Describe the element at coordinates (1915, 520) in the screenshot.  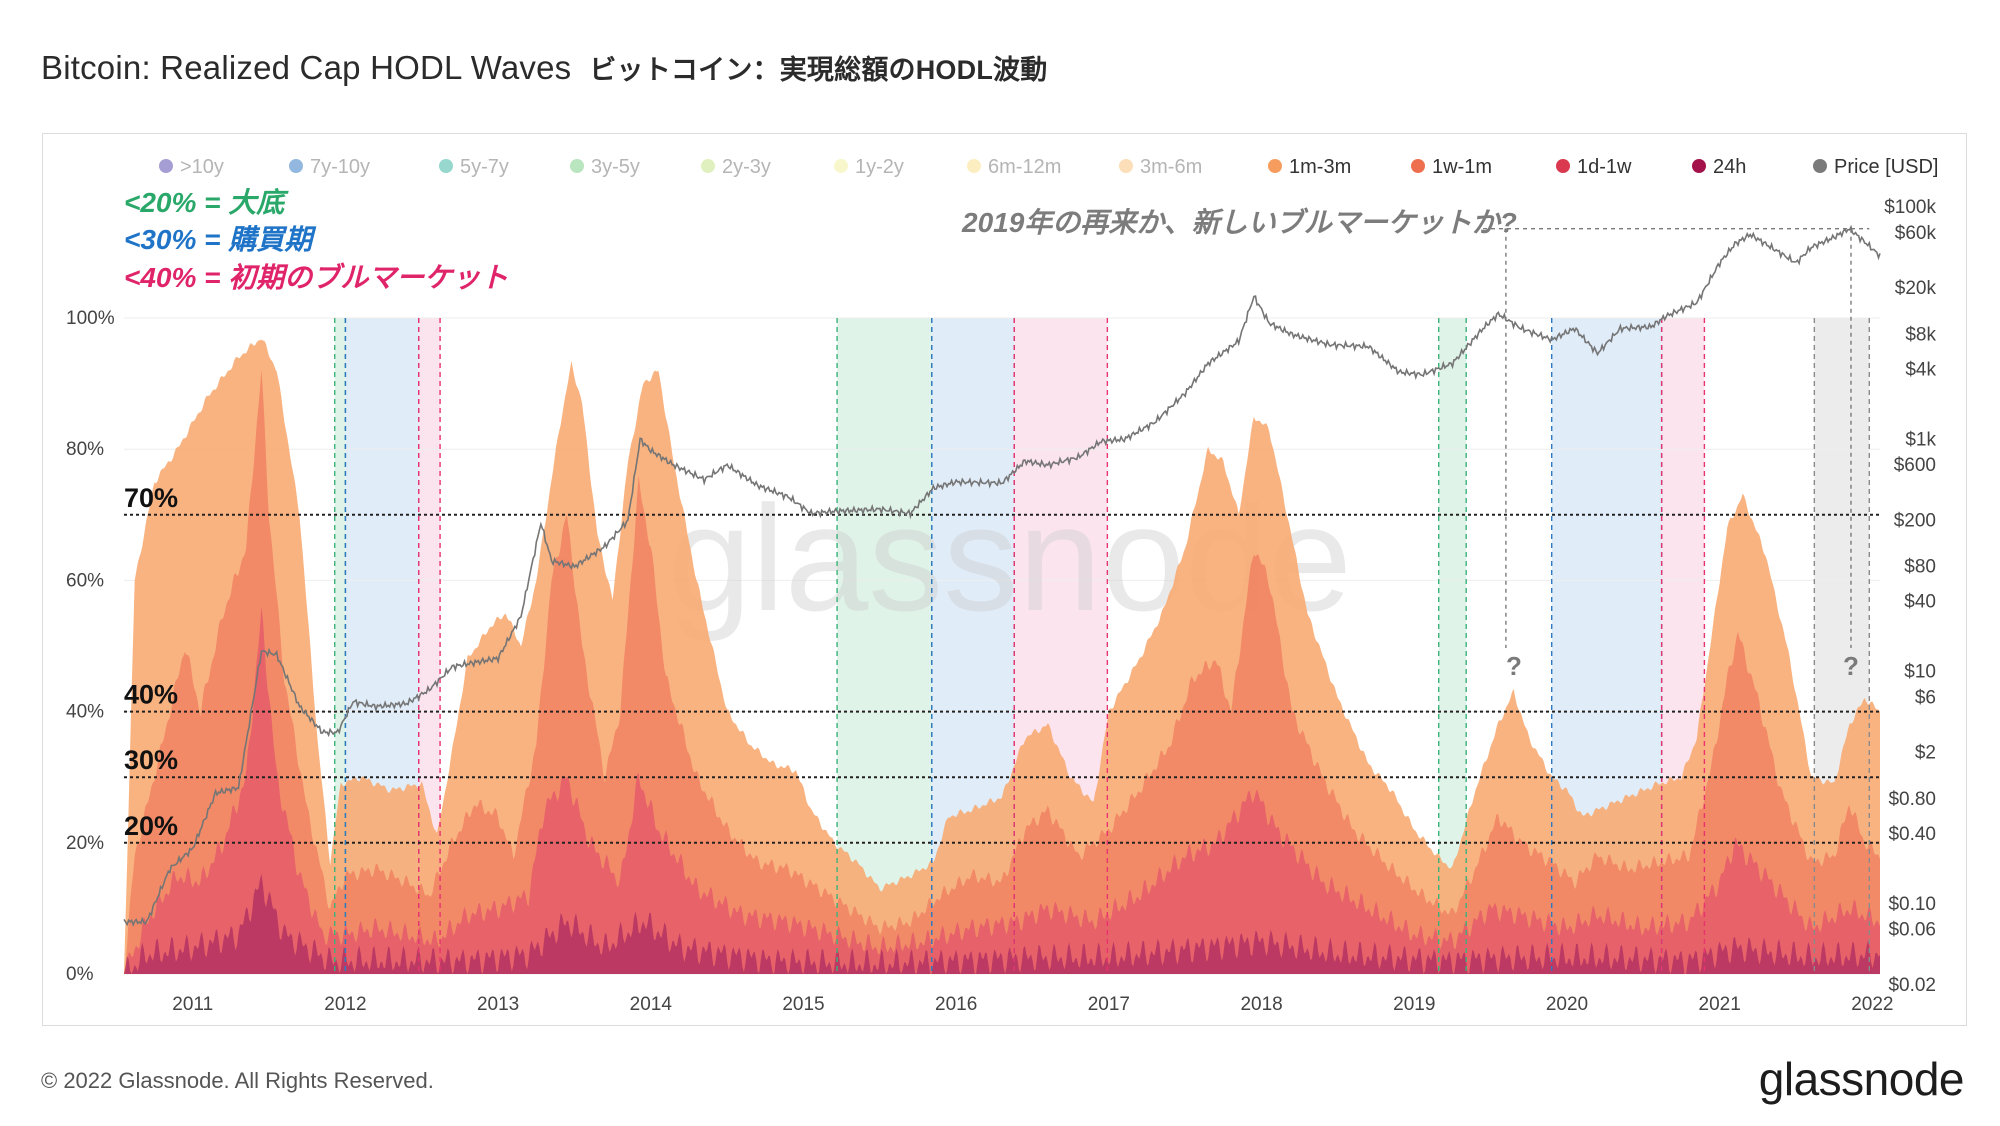
I see `y-right-tick-7: $200` at that location.